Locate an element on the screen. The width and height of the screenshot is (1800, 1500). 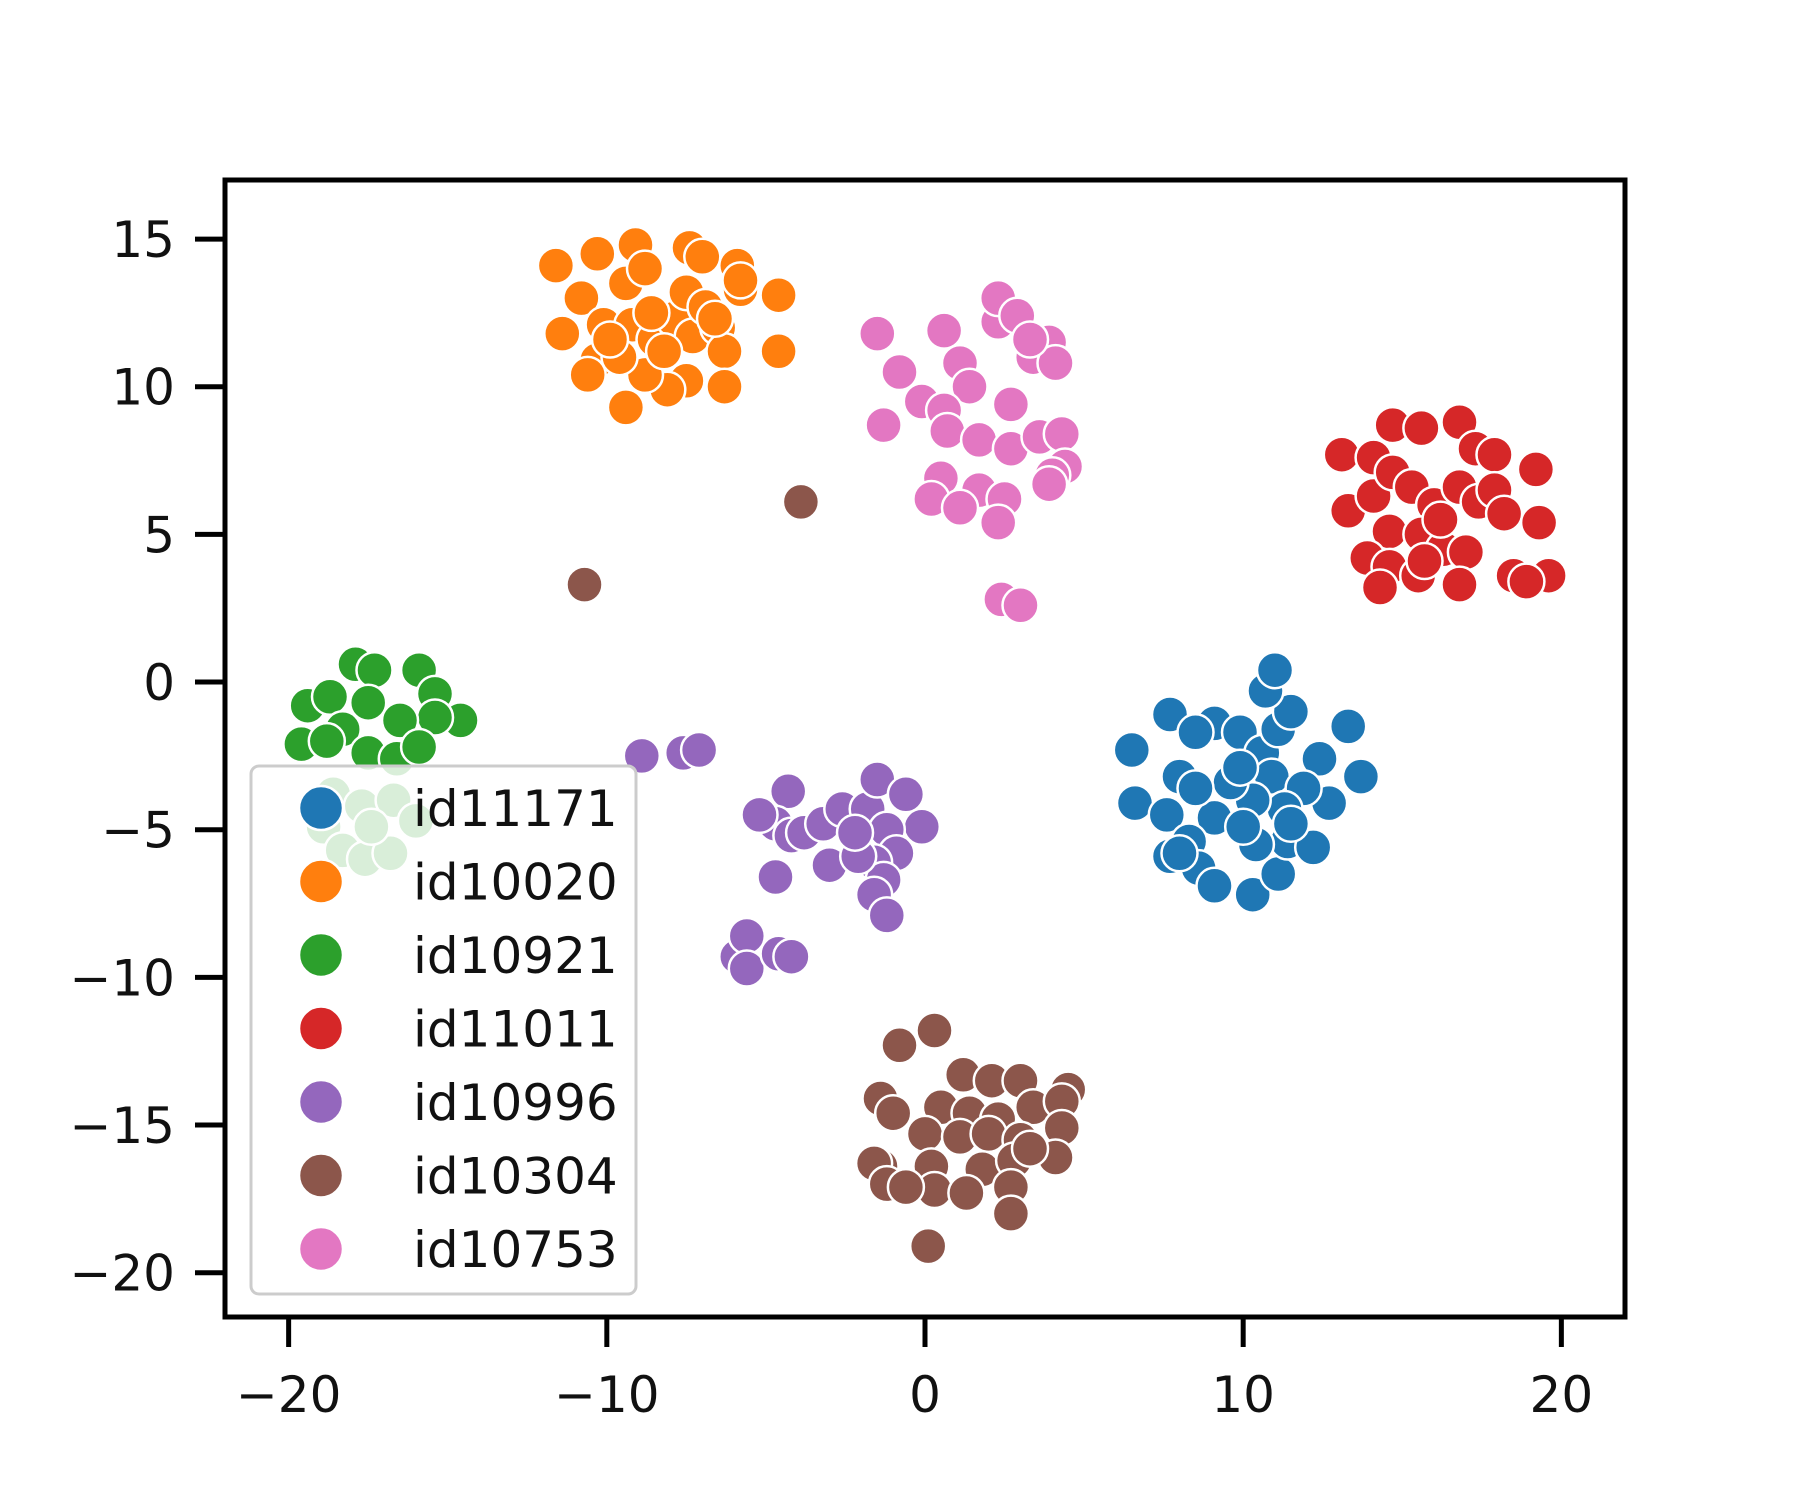
x-tick-label: −10 is located at coordinates (607, 1395).